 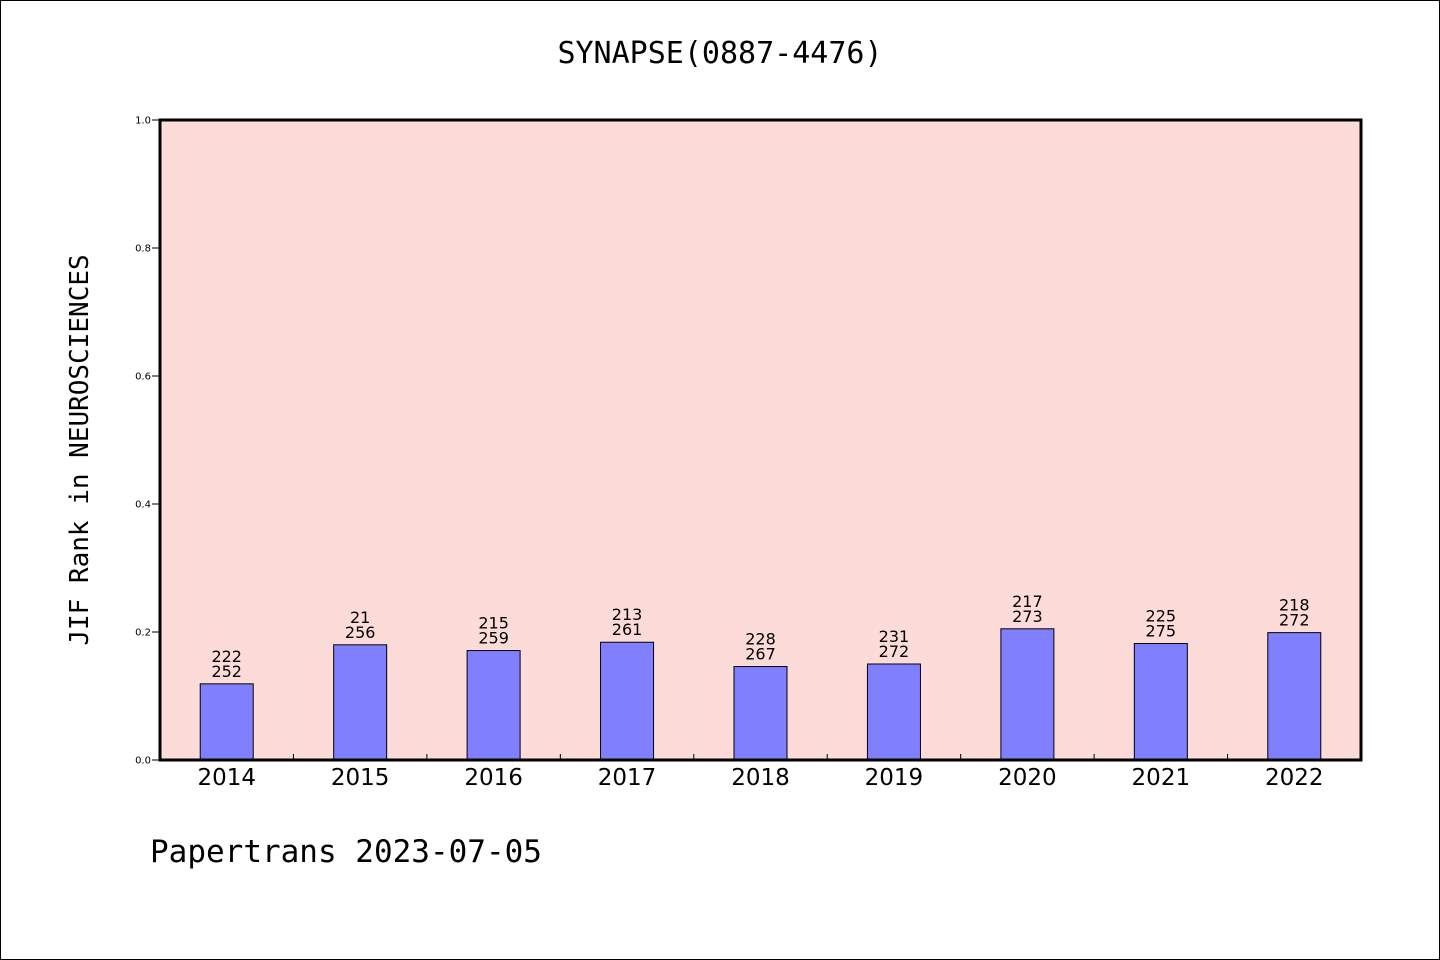 I want to click on y-tick-label: 1.0, so click(x=143, y=121).